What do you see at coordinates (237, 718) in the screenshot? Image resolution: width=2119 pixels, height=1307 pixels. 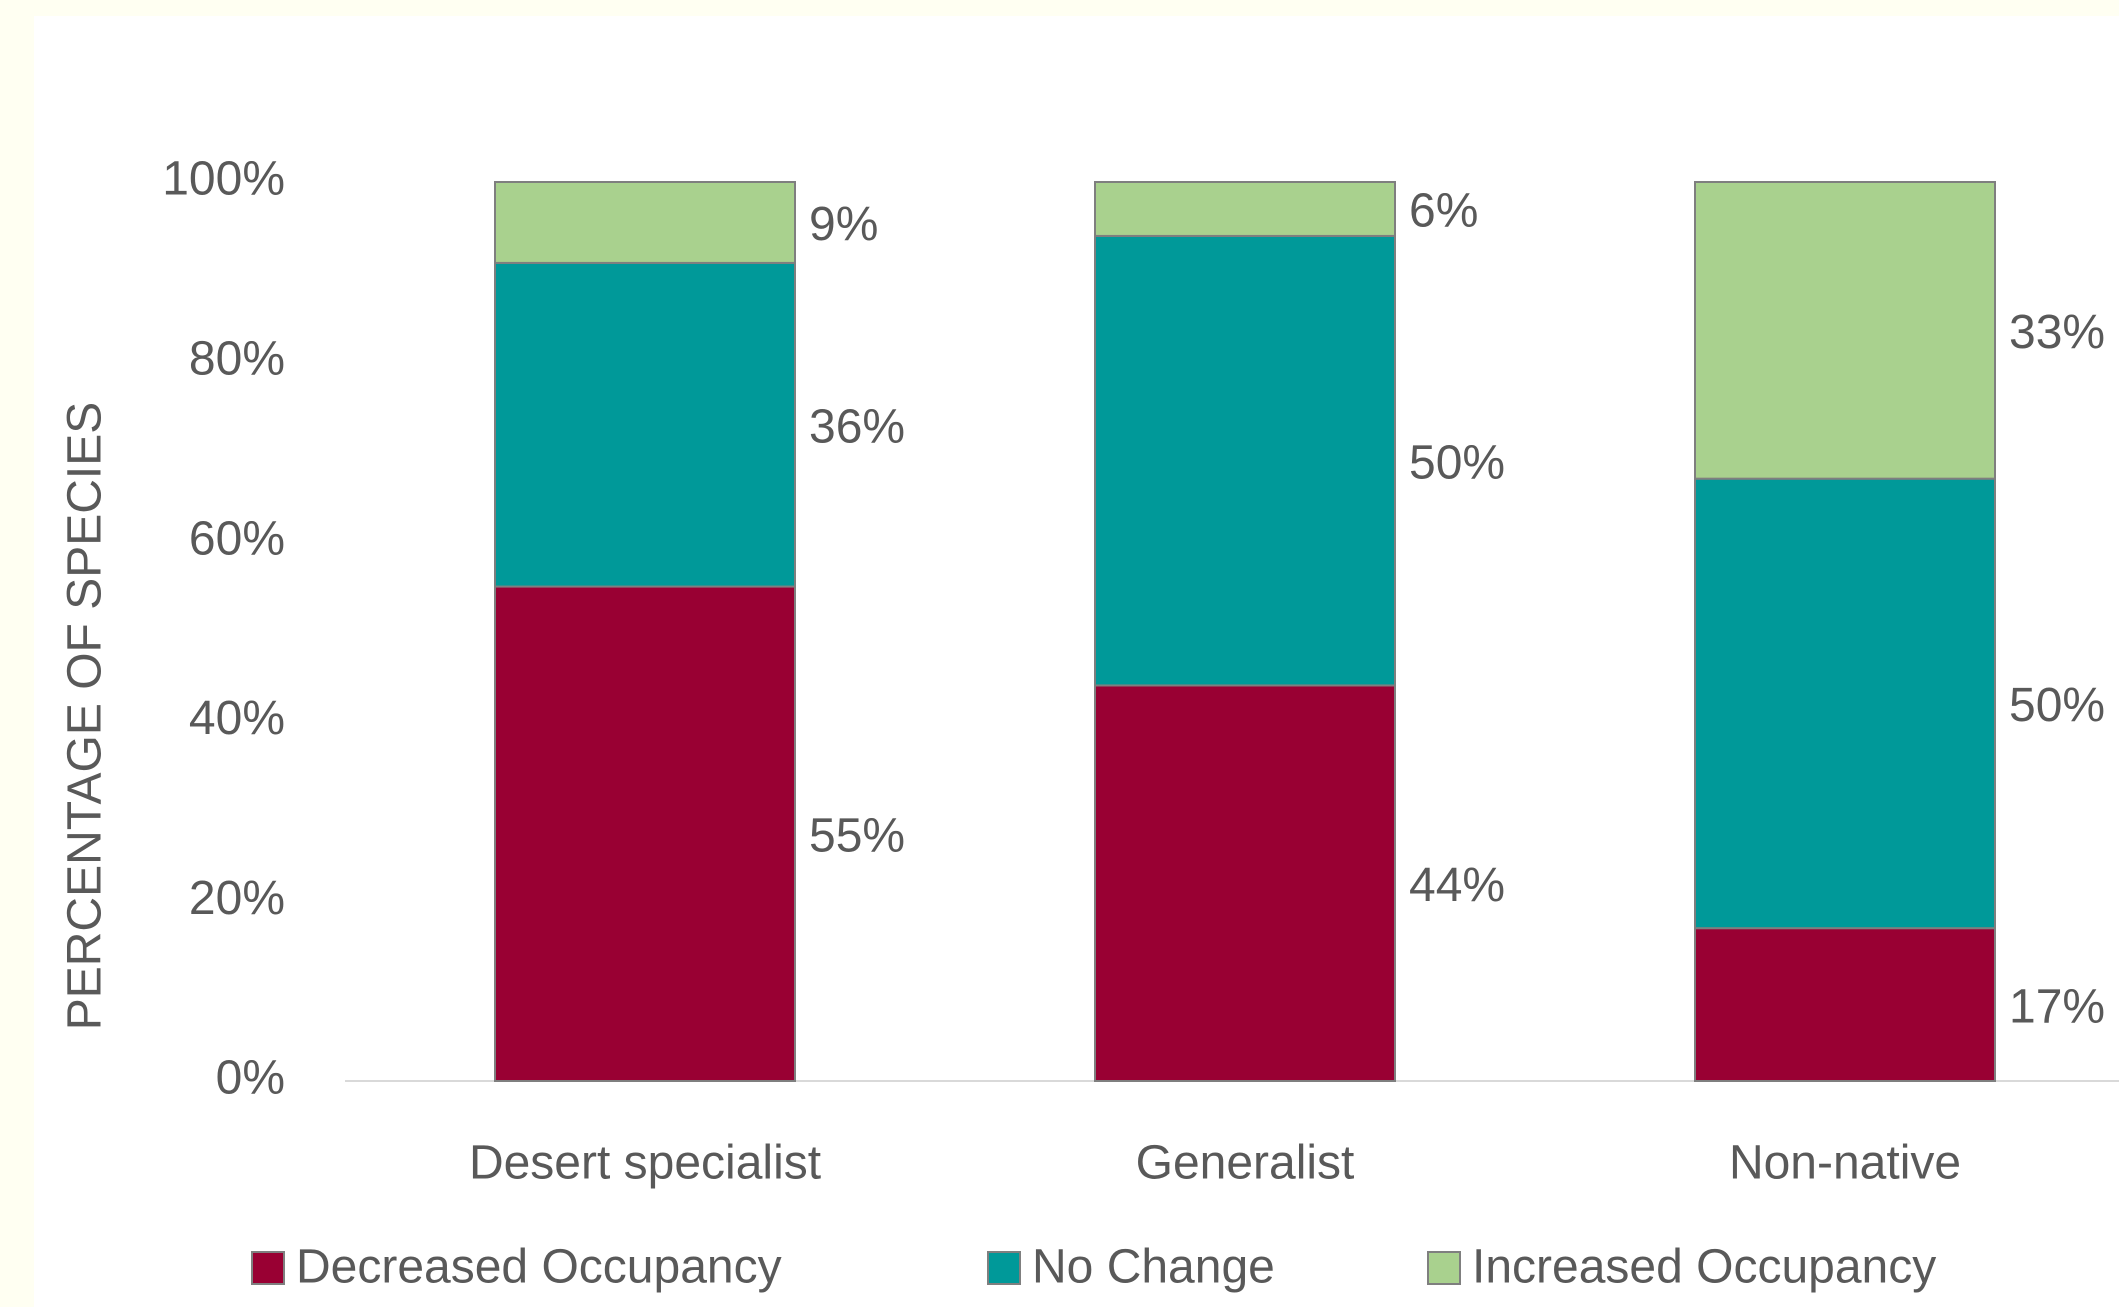 I see `y-tick-label: 40%` at bounding box center [237, 718].